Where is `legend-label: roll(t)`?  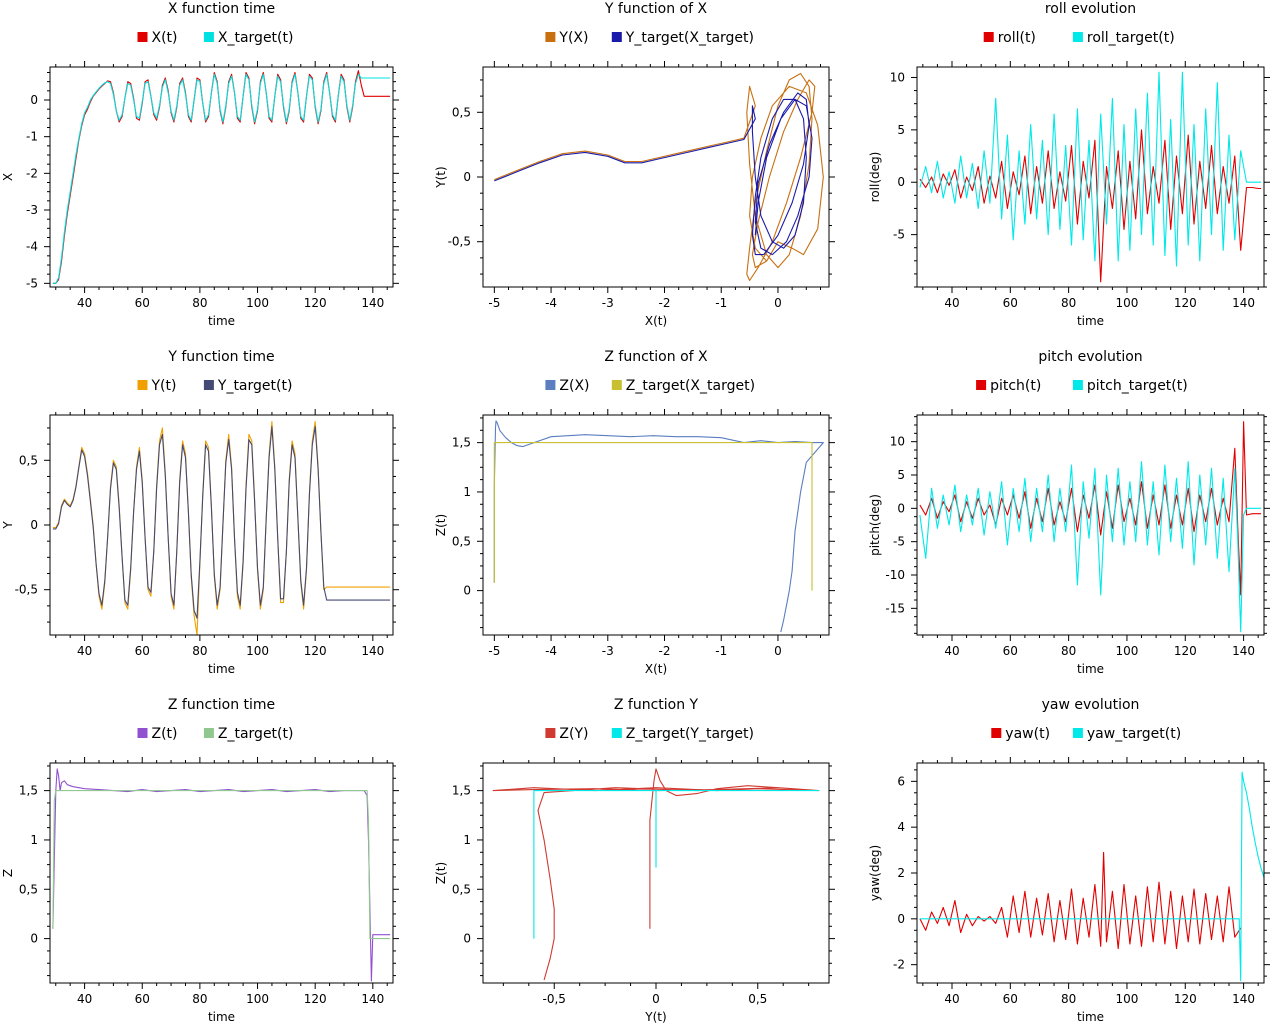 legend-label: roll(t) is located at coordinates (1017, 38).